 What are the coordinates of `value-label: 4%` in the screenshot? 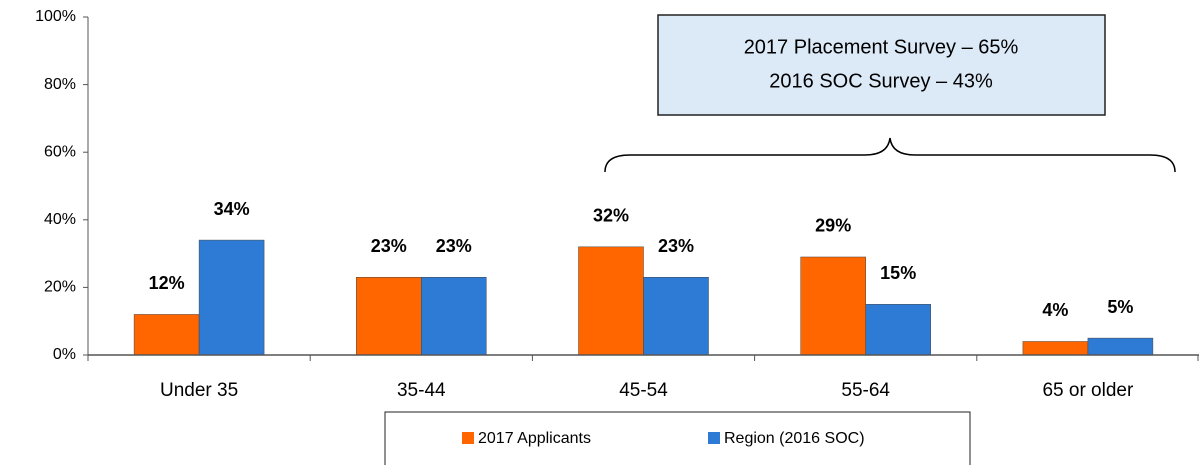 It's located at (1055, 310).